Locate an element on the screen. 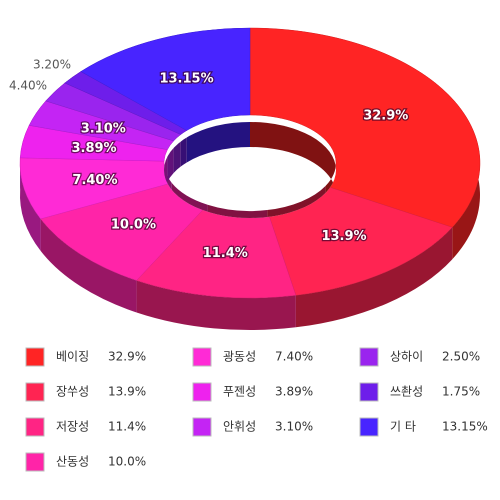 Image resolution: width=500 pixels, height=500 pixels. annotation: 3.20% is located at coordinates (52, 65).